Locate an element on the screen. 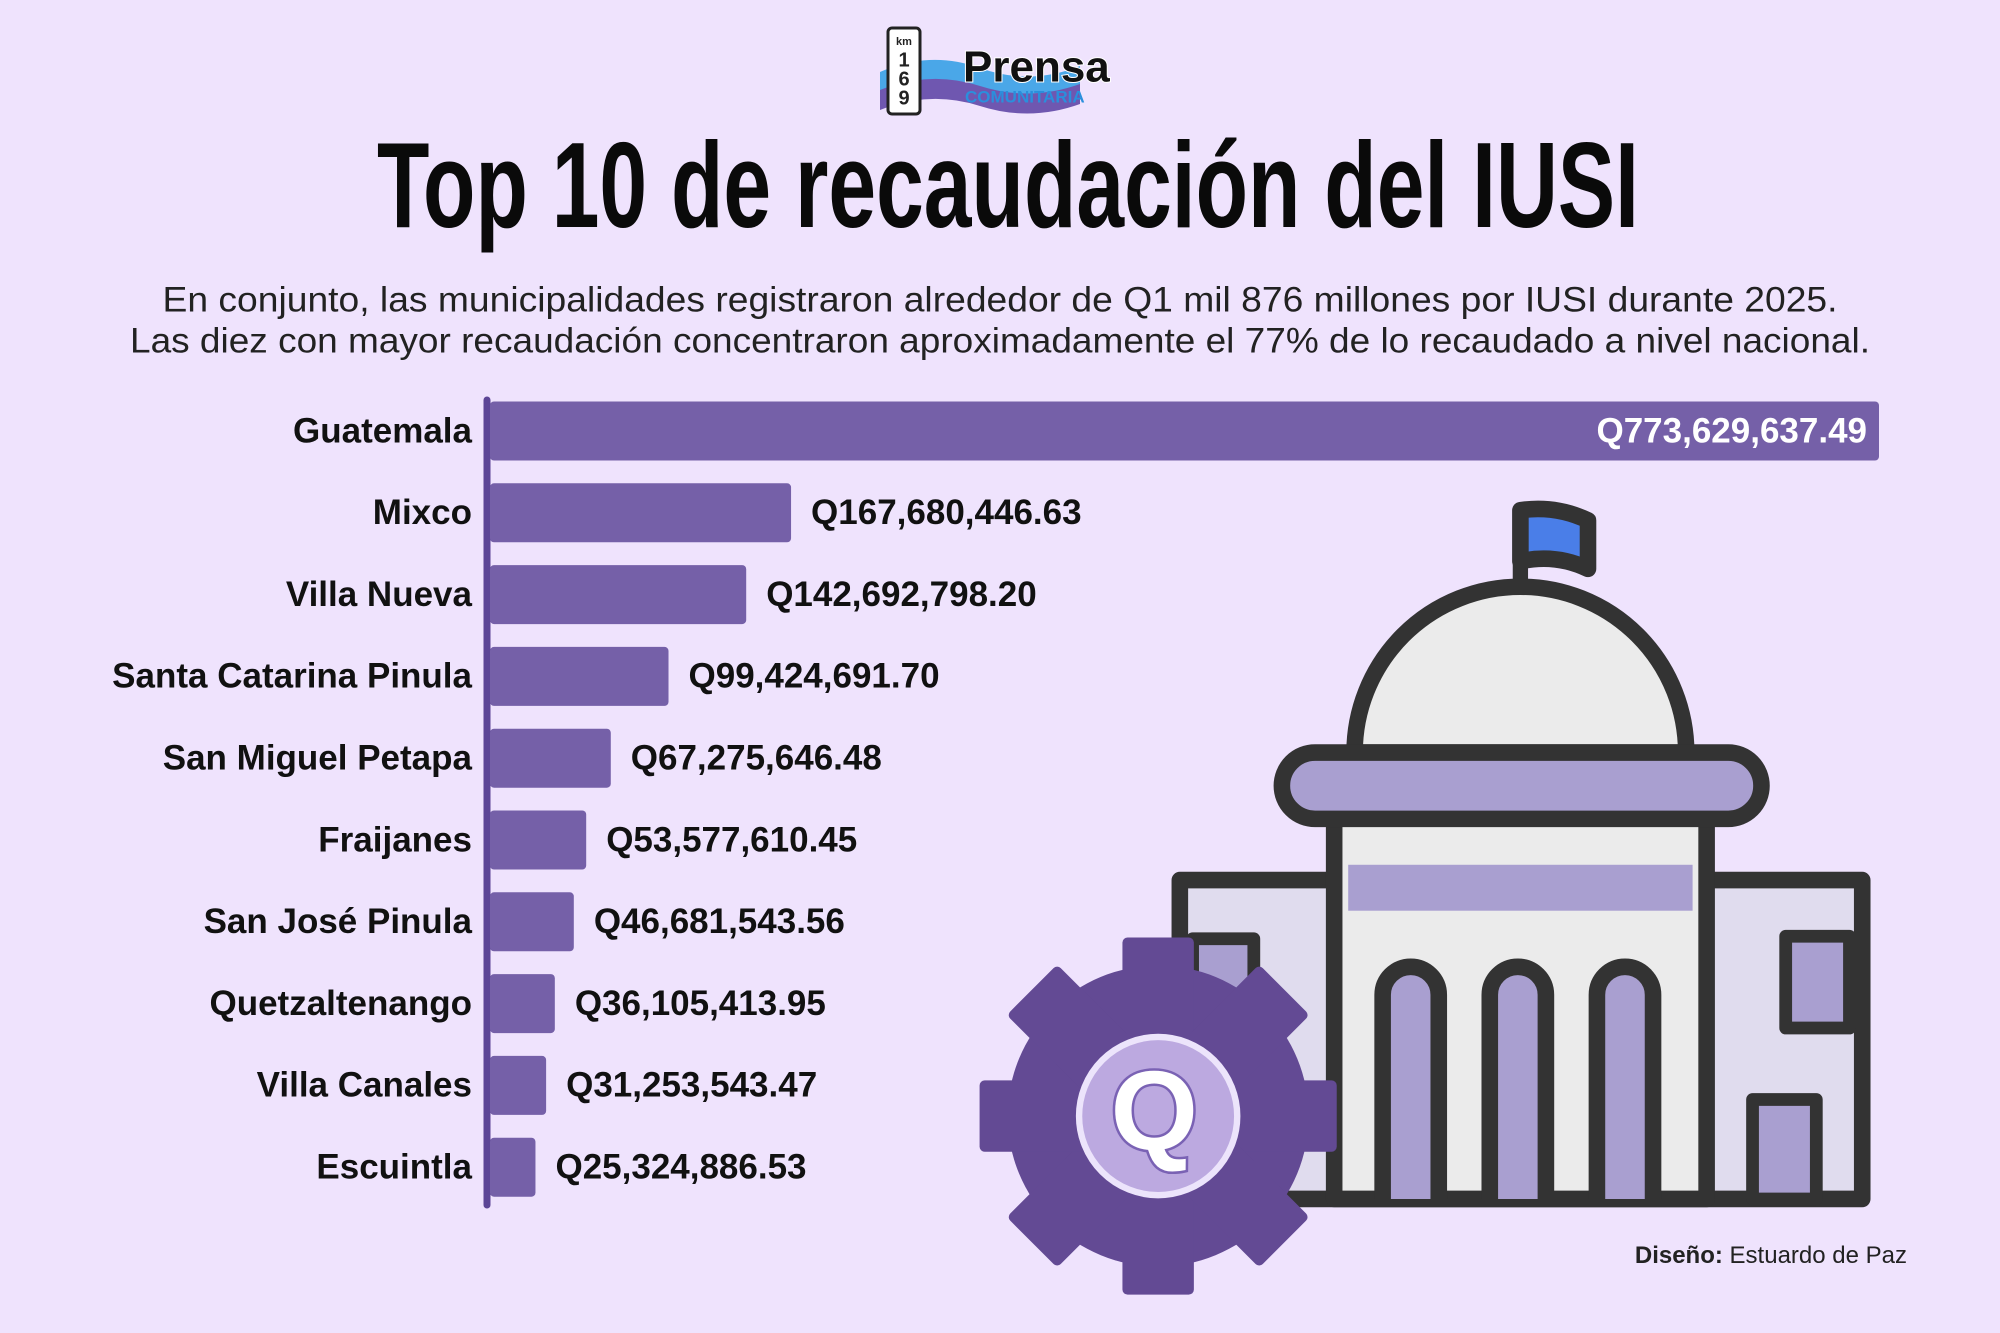 This screenshot has width=2000, height=1333. frieze is located at coordinates (1520, 887).